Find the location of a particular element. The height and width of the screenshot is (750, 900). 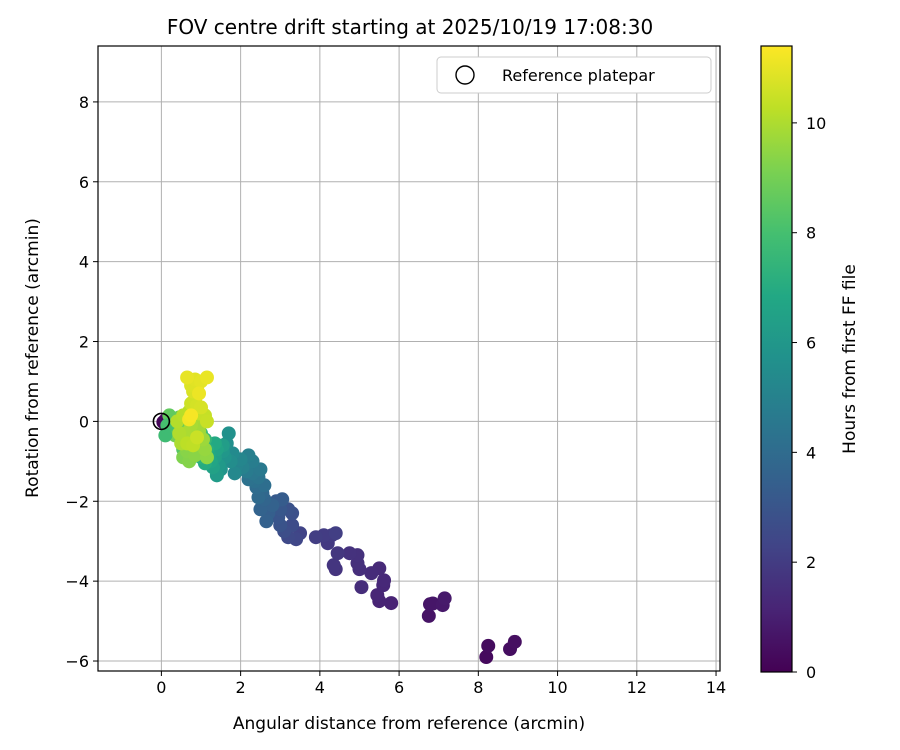

y-axis-label: Rotation from reference (arcmin) is located at coordinates (33, 358).